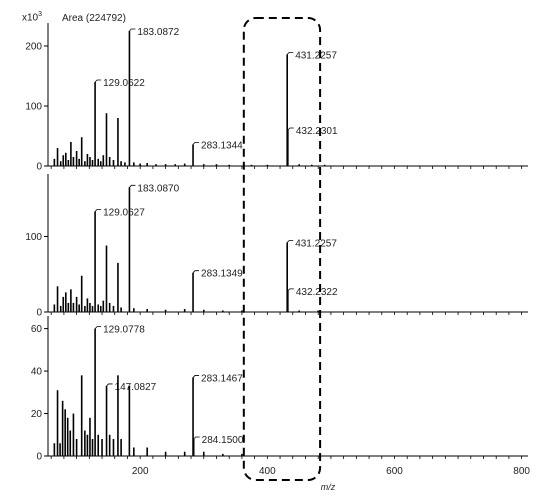 This screenshot has height=495, width=544. I want to click on highlight-box, so click(282, 249).